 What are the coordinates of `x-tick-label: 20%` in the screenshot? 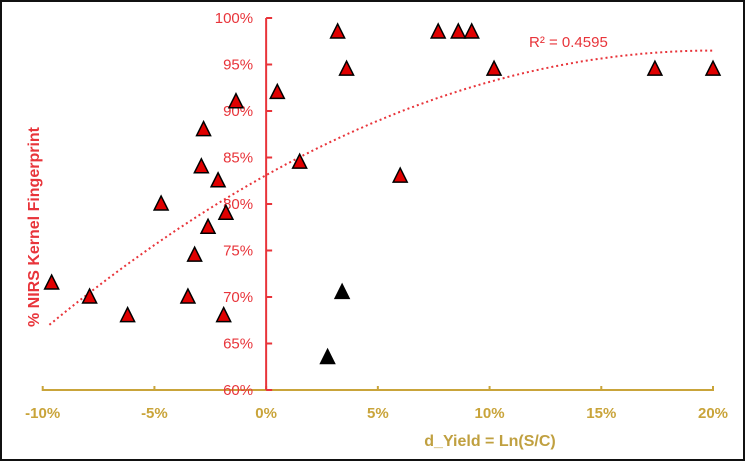 It's located at (713, 413).